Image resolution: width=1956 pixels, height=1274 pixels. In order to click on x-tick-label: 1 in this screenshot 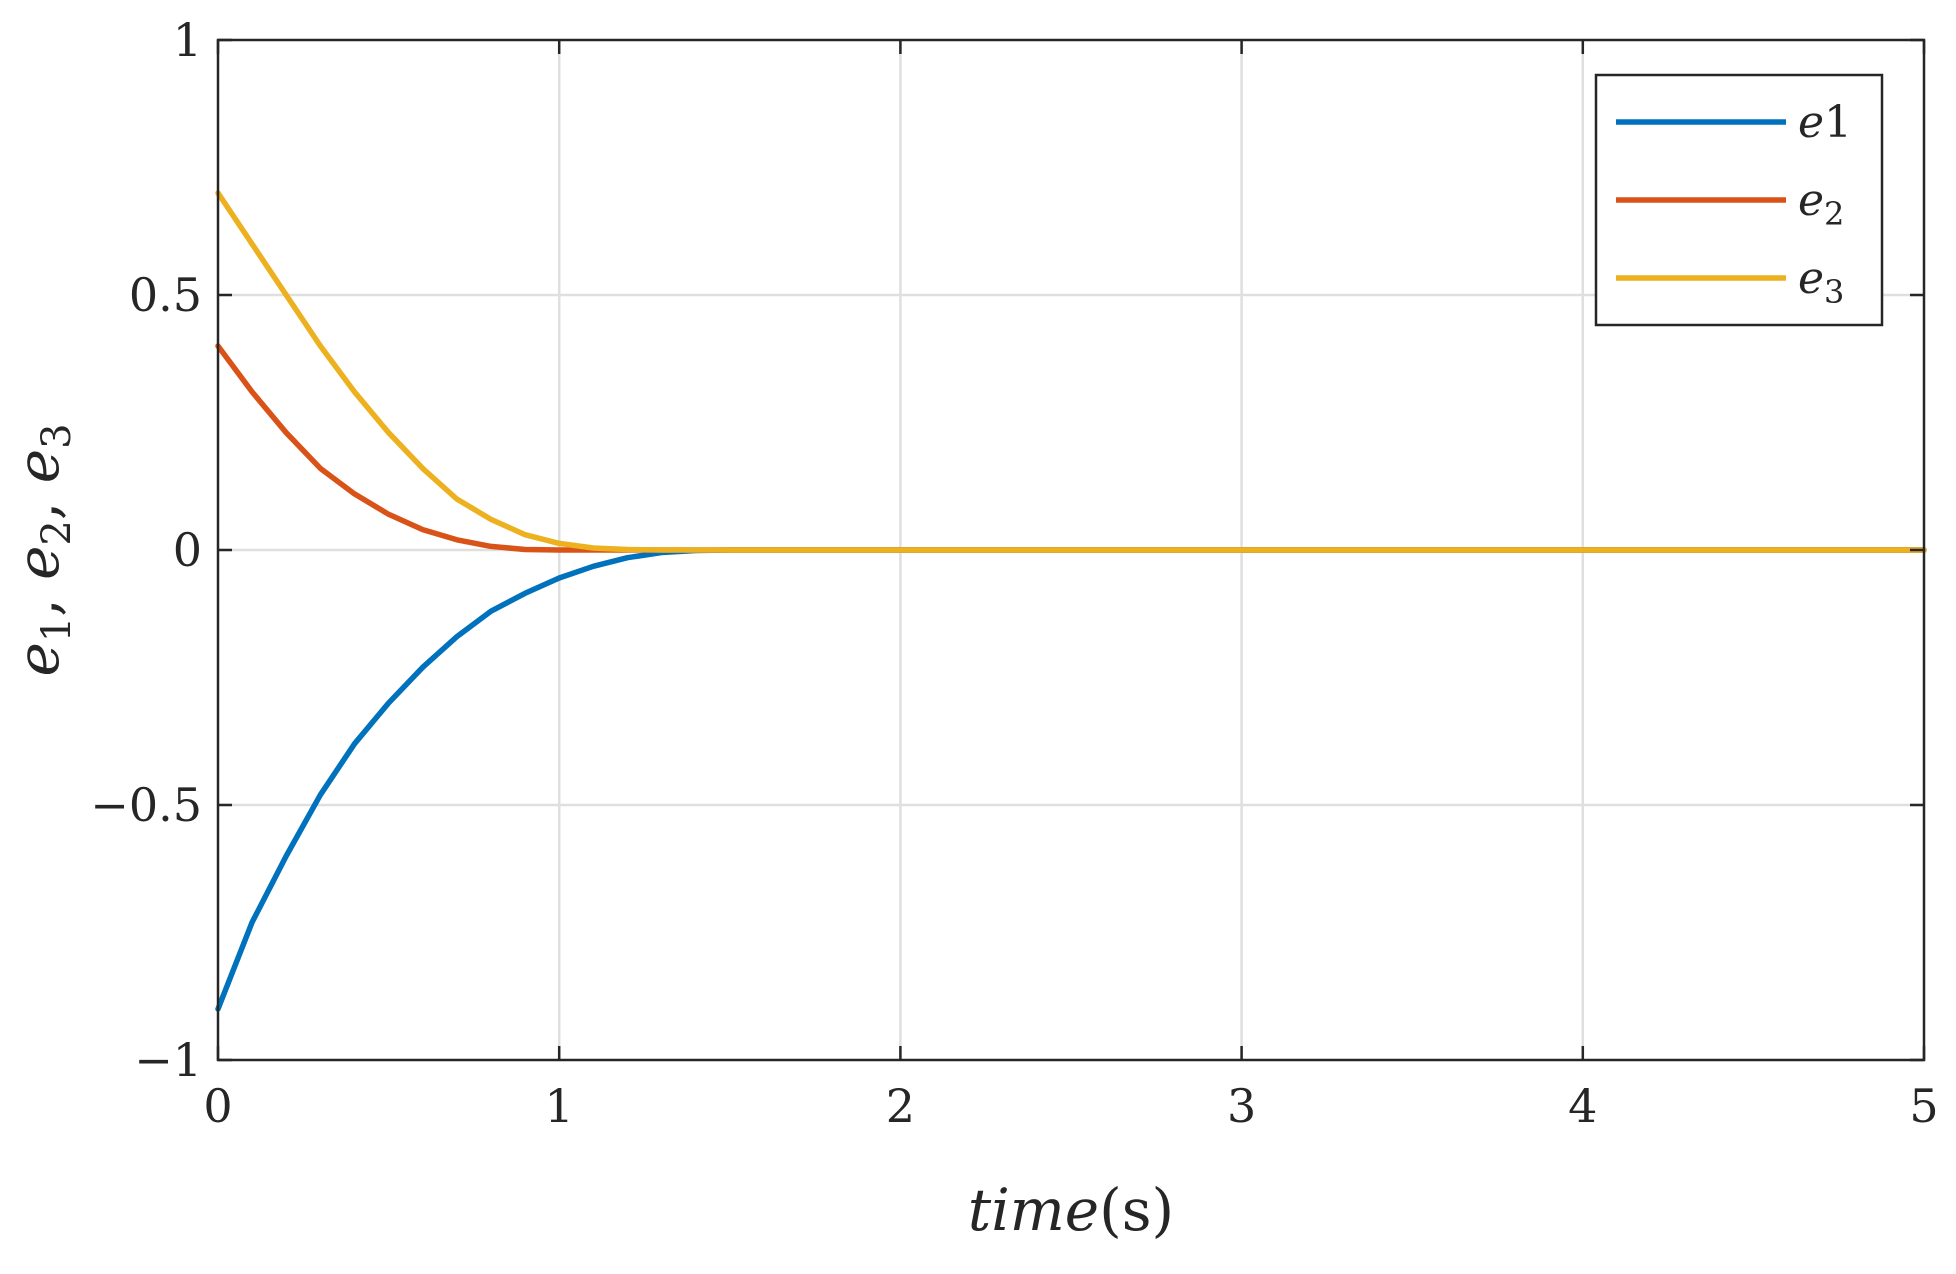, I will do `click(559, 1106)`.